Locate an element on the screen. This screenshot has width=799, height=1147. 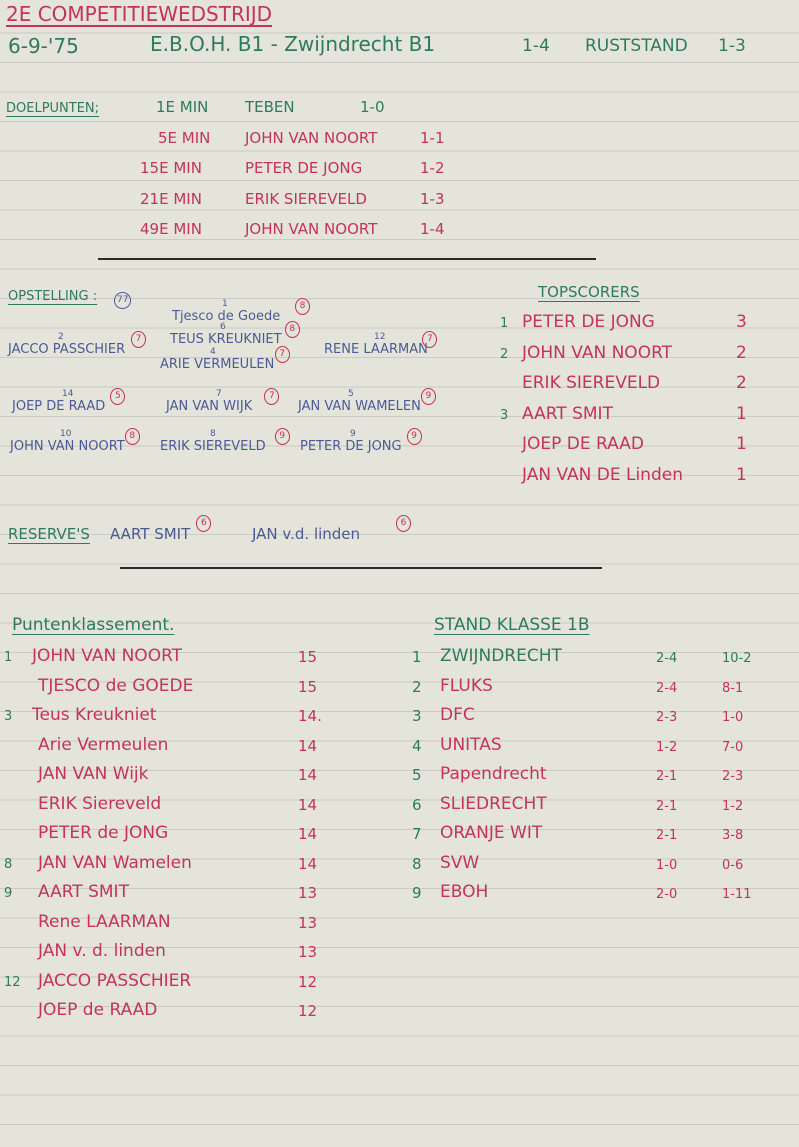
standings-rank: 9 is located at coordinates (417, 893).